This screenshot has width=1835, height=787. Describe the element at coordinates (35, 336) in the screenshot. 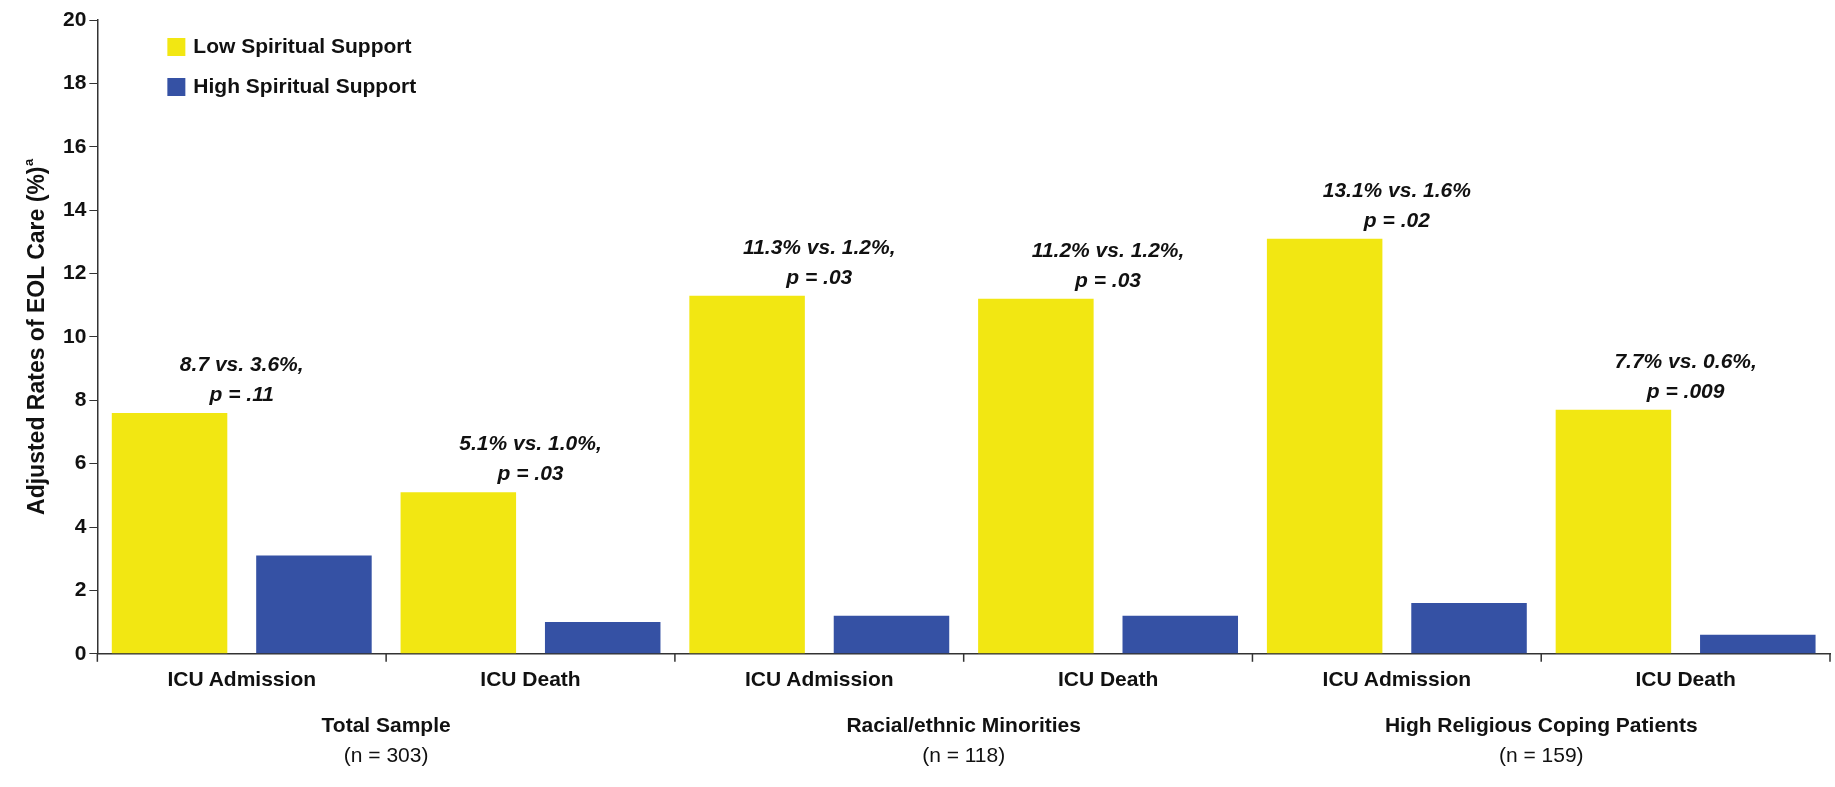

I see `y-axis-title: Adjusted Rates of EOL Care (%)a` at that location.